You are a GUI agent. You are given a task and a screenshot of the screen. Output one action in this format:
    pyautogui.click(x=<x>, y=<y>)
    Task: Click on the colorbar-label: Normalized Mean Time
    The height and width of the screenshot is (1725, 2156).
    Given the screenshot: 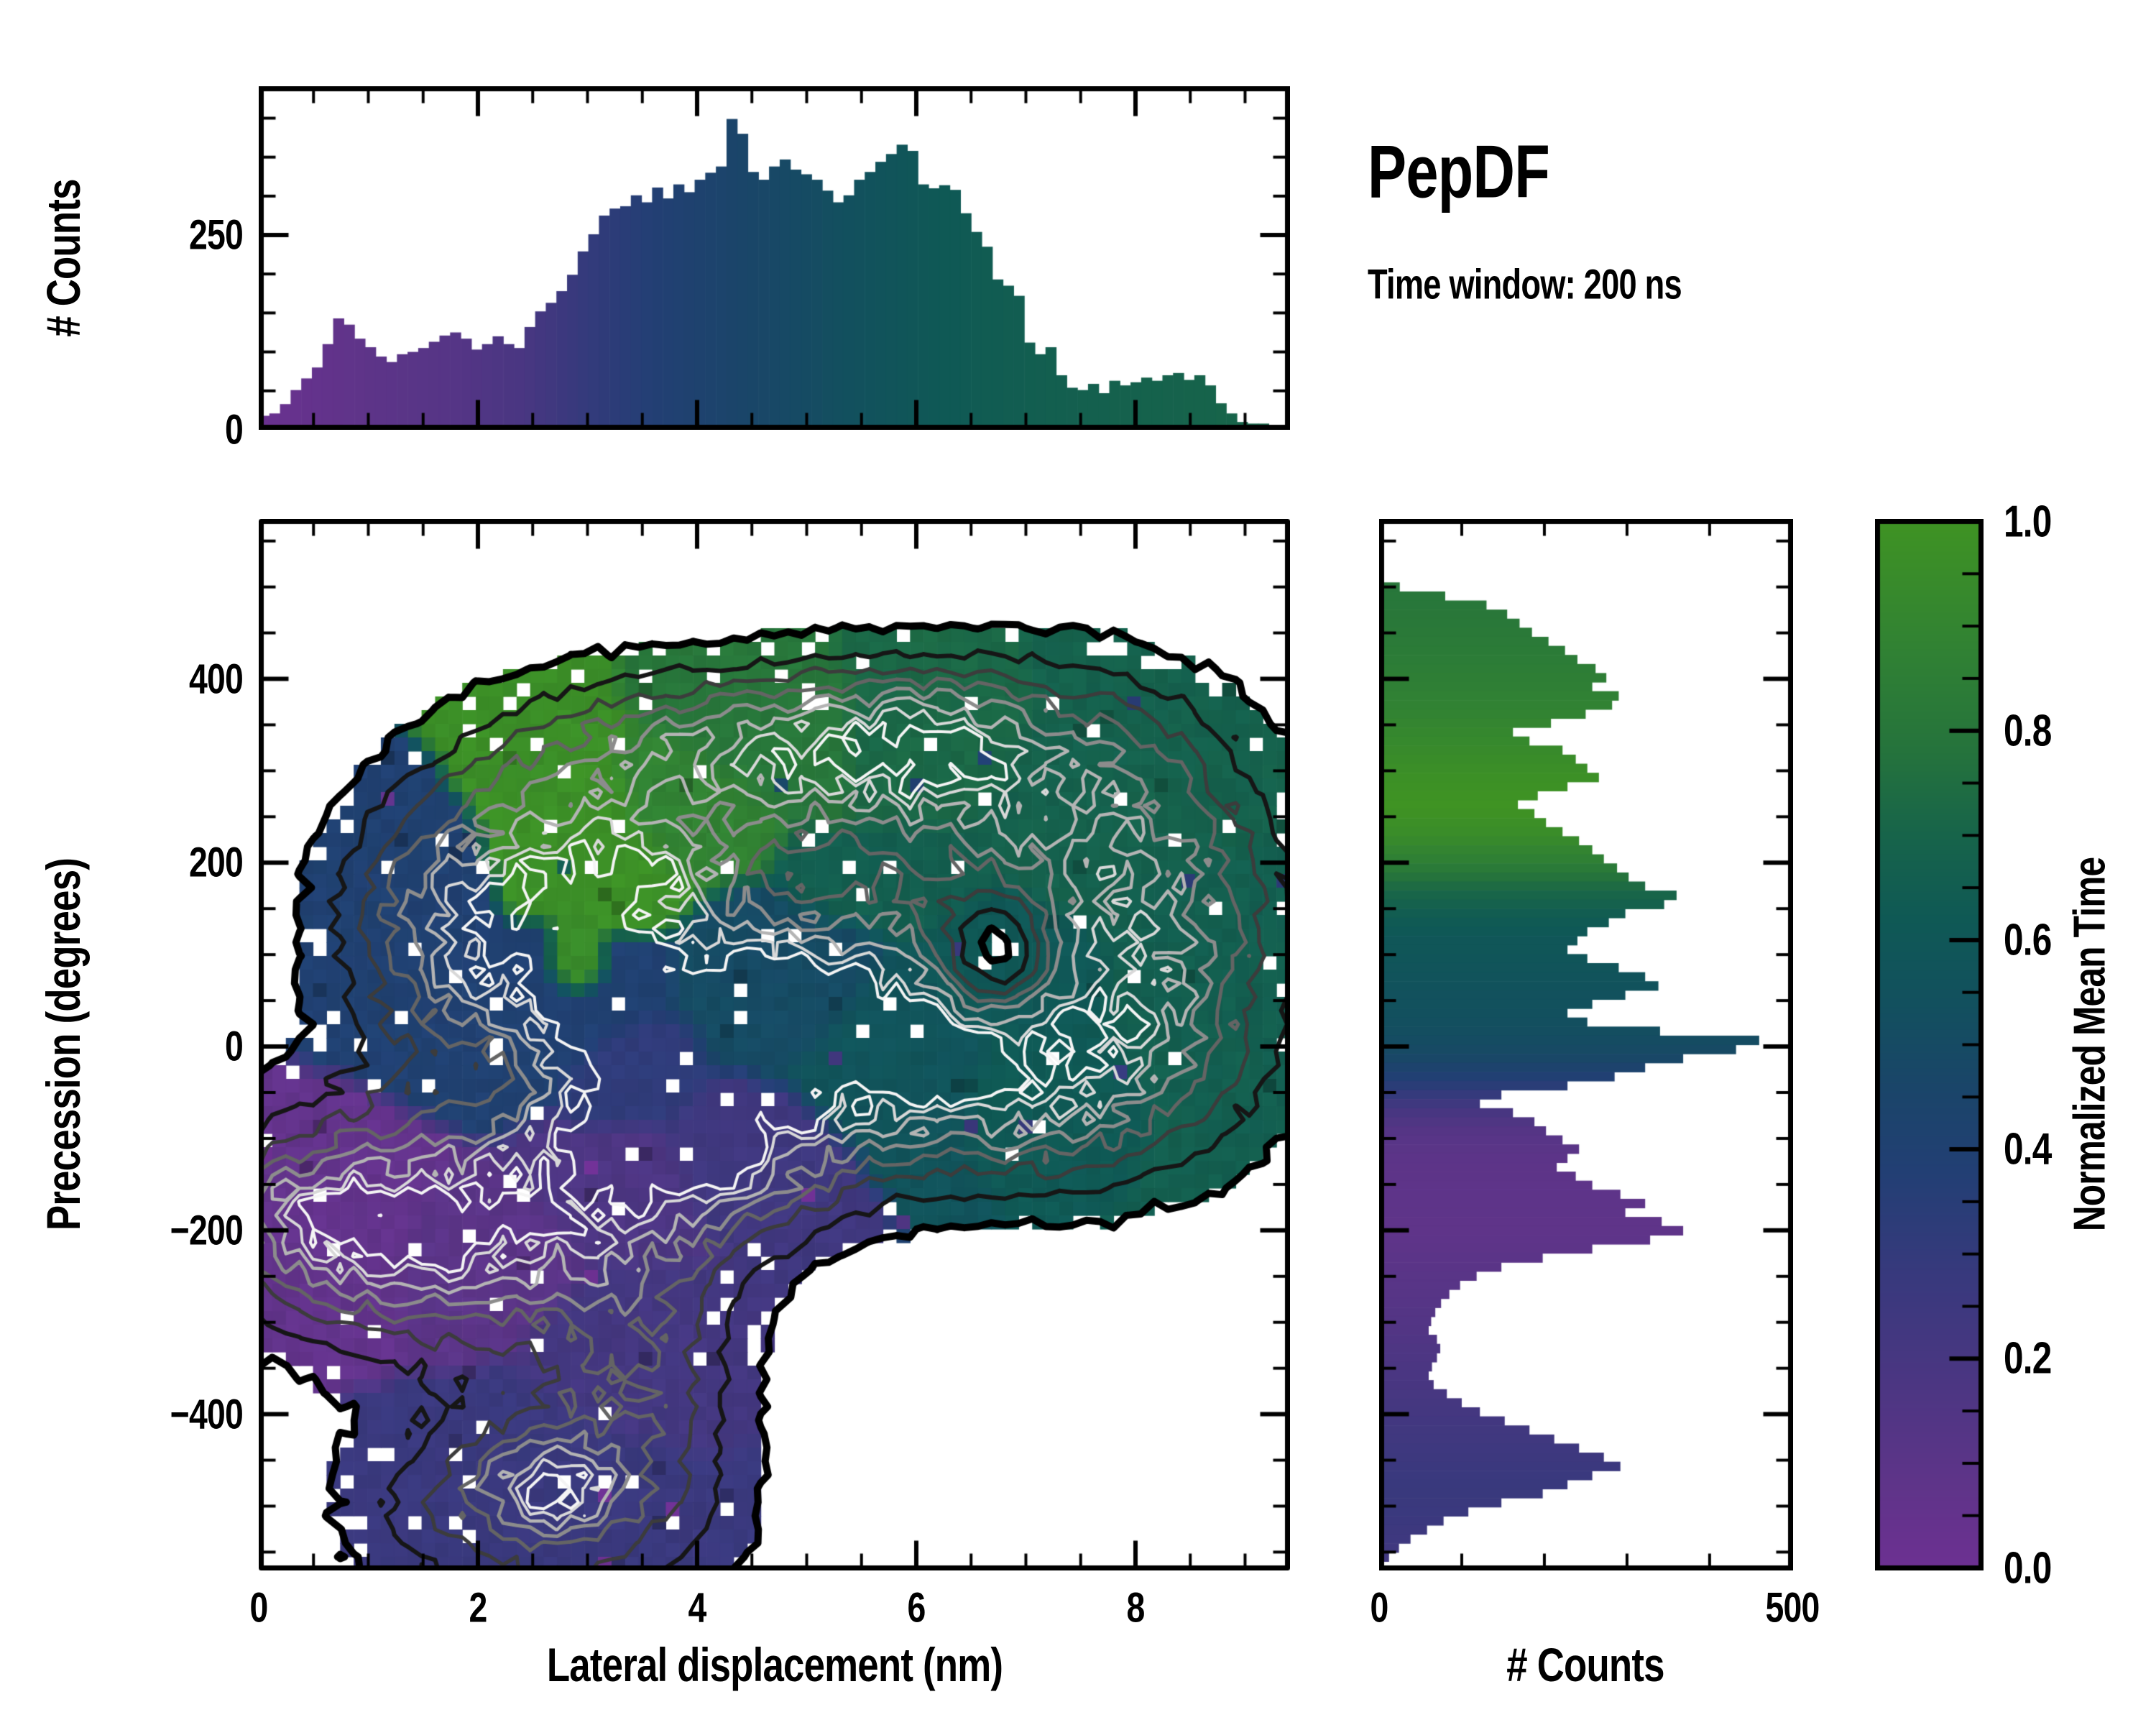 What is the action you would take?
    pyautogui.click(x=2090, y=1044)
    